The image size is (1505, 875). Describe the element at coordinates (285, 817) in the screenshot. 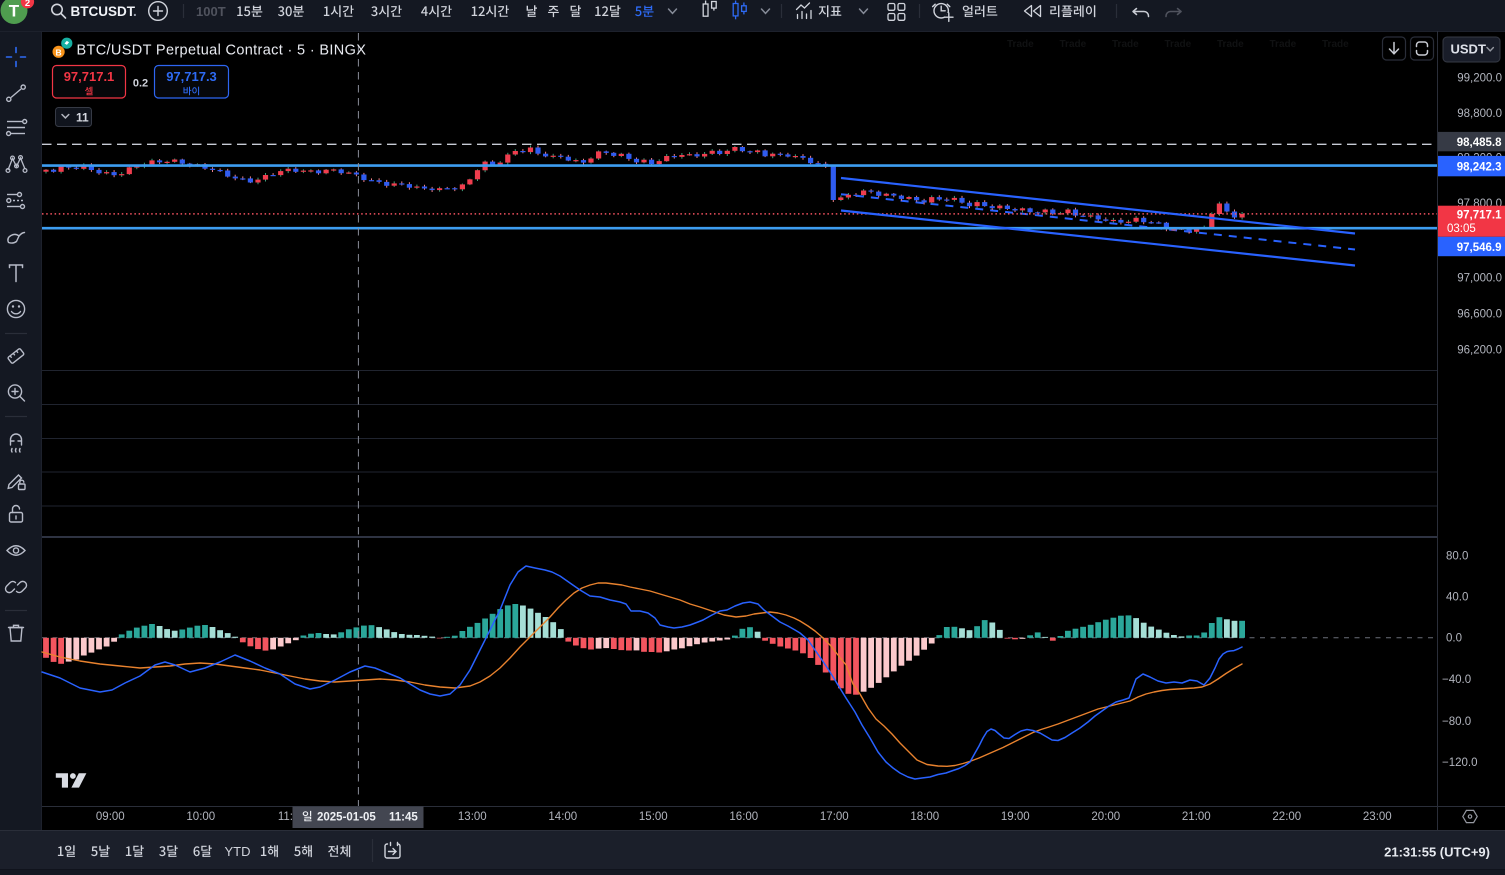

I see `svg-text: 11:` at that location.